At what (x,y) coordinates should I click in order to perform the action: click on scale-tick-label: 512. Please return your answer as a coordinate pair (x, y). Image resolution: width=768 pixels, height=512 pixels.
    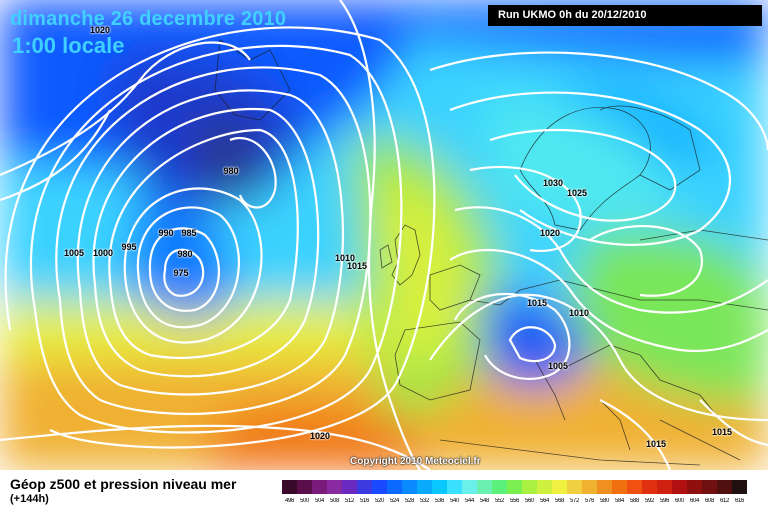
    Looking at the image, I should click on (349, 501).